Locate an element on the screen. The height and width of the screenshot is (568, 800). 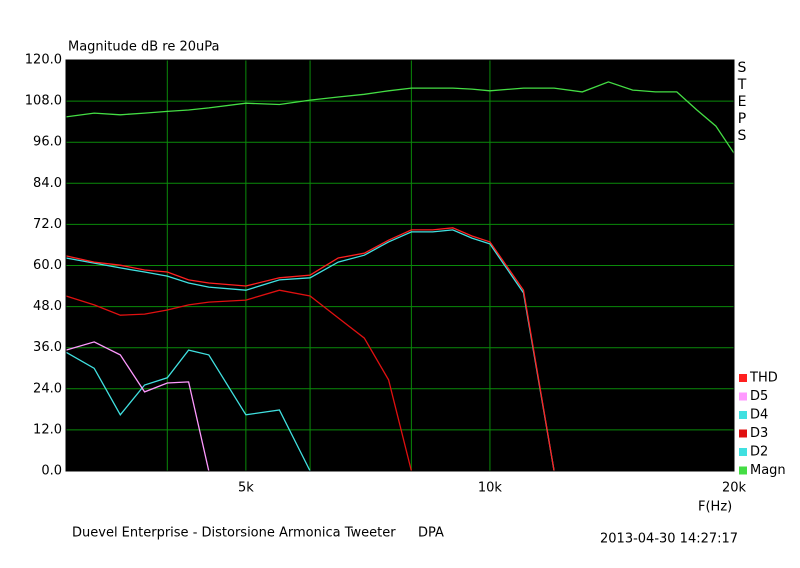
legend-label: D5 is located at coordinates (759, 396).